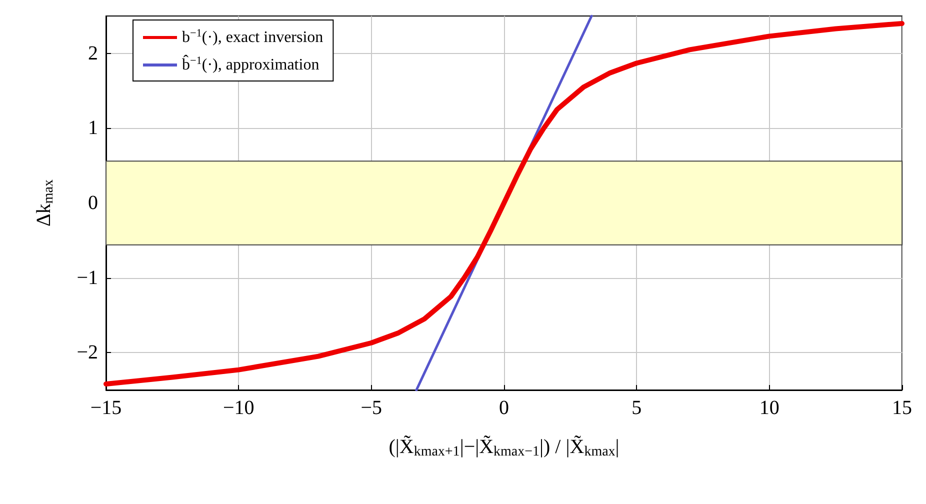 This screenshot has height=504, width=926. I want to click on x-tick-label: 0, so click(504, 408).